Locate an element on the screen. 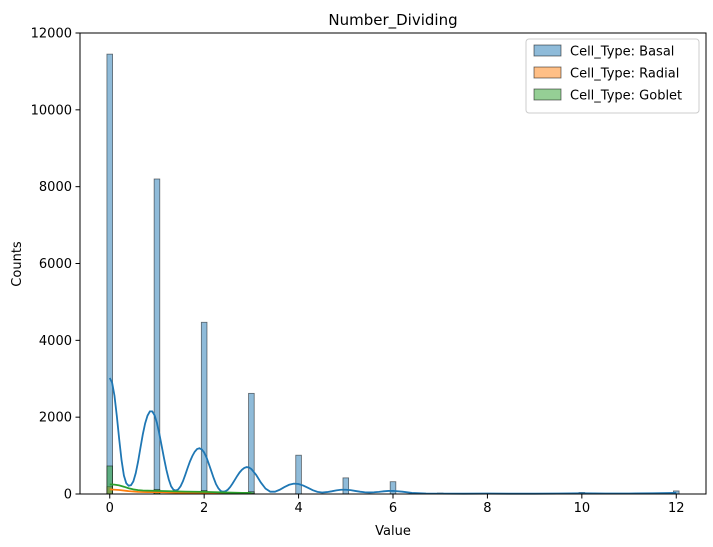 The height and width of the screenshot is (547, 713). legend-box is located at coordinates (612, 76).